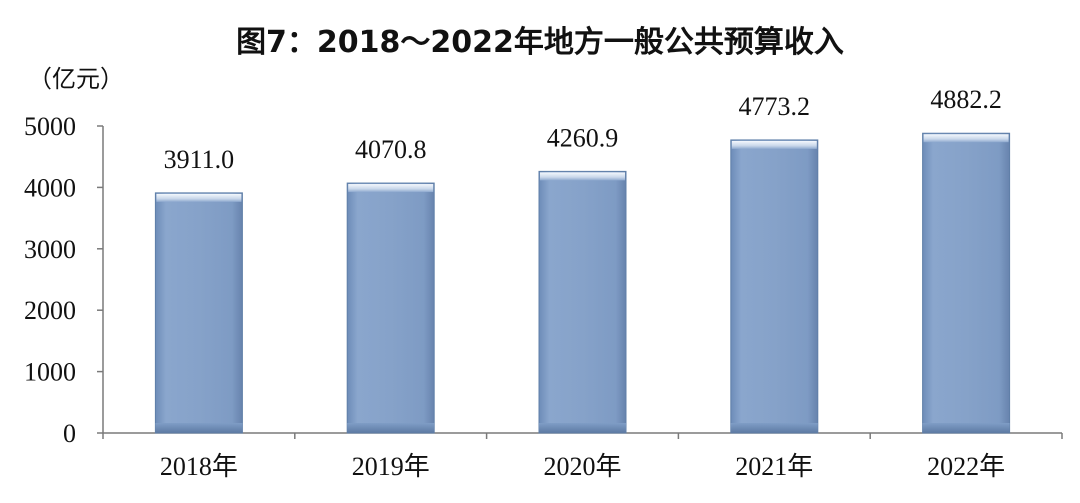  I want to click on bar-value-label: 4070.8, so click(391, 149).